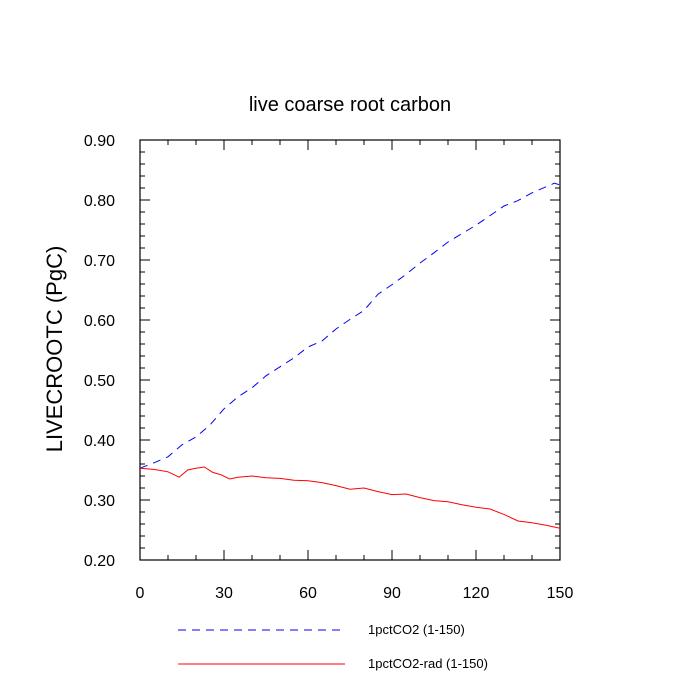 Image resolution: width=700 pixels, height=700 pixels. I want to click on y-tick-label: 0.90, so click(99, 141).